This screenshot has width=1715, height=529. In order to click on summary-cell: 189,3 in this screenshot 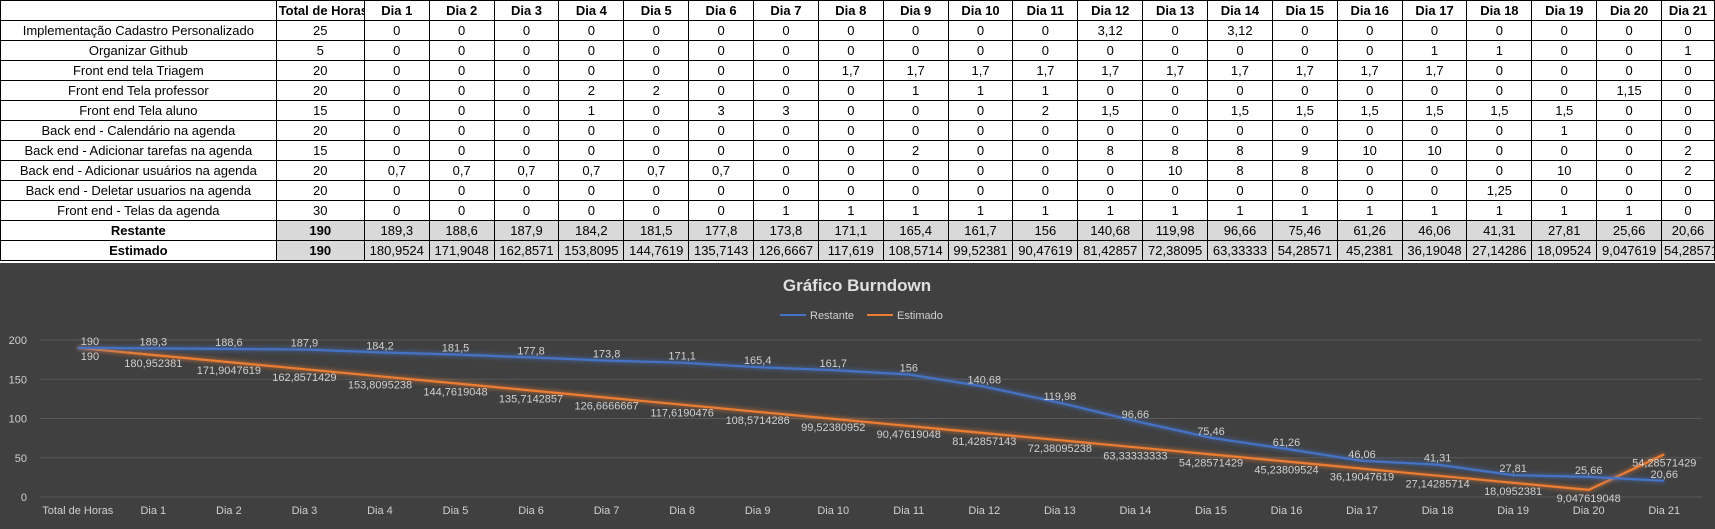, I will do `click(396, 230)`.